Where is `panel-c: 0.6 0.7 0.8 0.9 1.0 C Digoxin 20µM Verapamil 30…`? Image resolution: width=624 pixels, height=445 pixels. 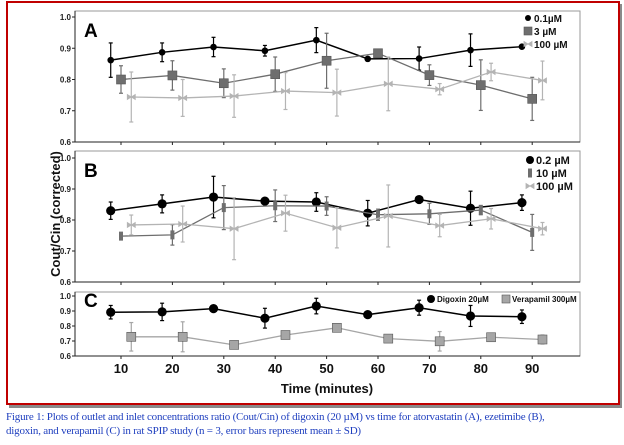
panel-c: 0.6 0.7 0.8 0.9 1.0 C Digoxin 20µM Verapamil 30… is located at coordinates (320, 326).